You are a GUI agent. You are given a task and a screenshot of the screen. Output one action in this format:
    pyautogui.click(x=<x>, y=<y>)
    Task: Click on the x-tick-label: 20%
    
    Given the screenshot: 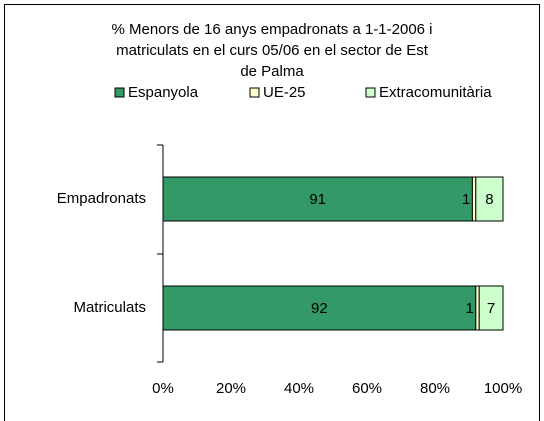 What is the action you would take?
    pyautogui.click(x=231, y=388)
    